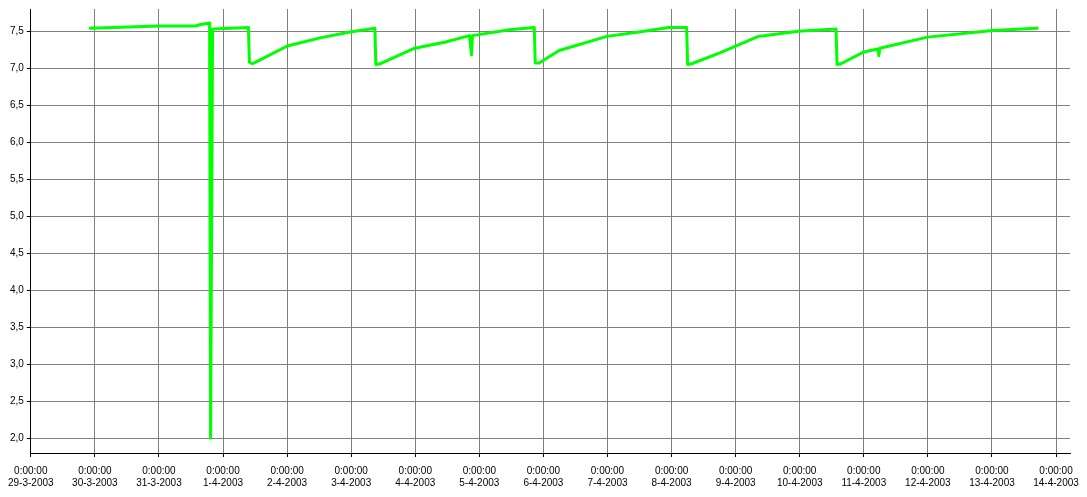 The width and height of the screenshot is (1087, 497). Describe the element at coordinates (479, 476) in the screenshot. I see `x-tick-label: 0:00:00 5-4-2003` at that location.